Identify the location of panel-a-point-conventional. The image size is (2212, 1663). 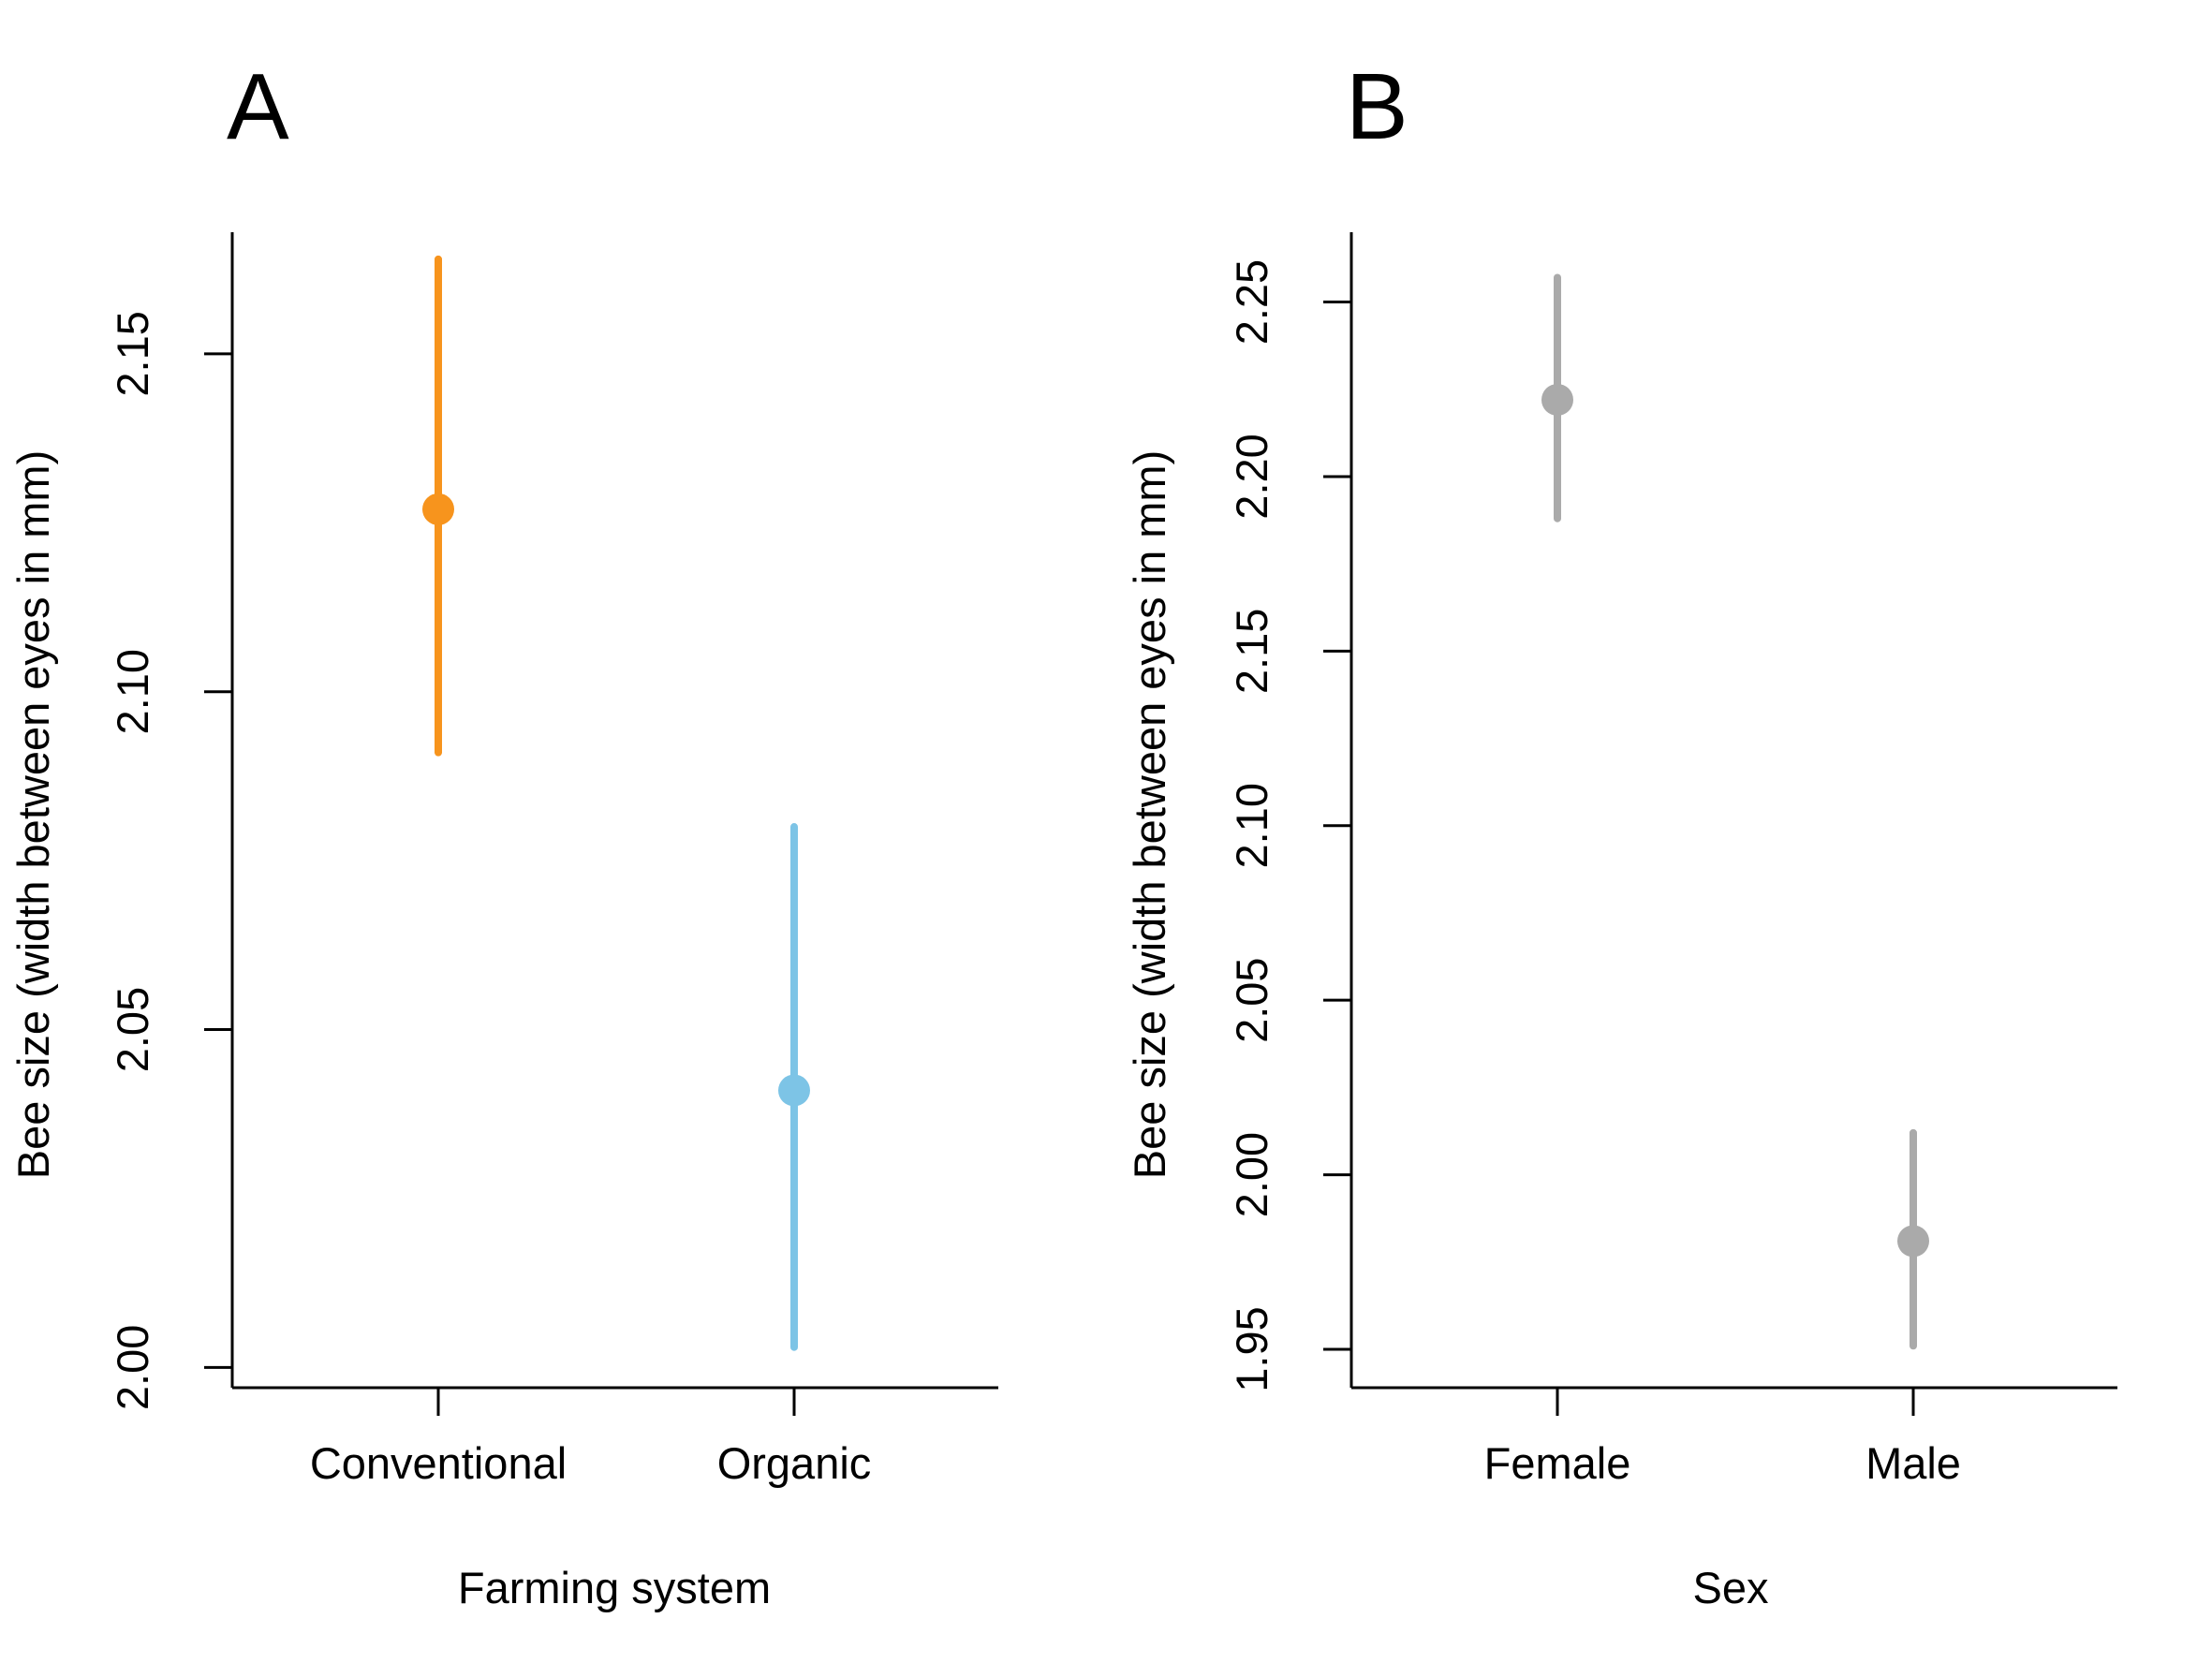
(438, 509).